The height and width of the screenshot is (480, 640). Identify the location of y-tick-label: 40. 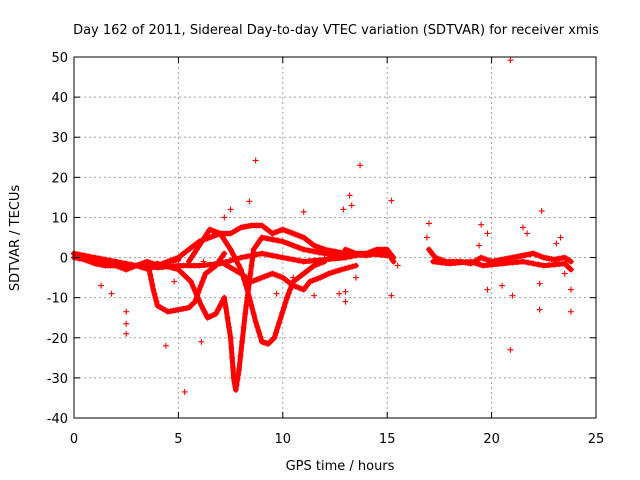
(59, 98).